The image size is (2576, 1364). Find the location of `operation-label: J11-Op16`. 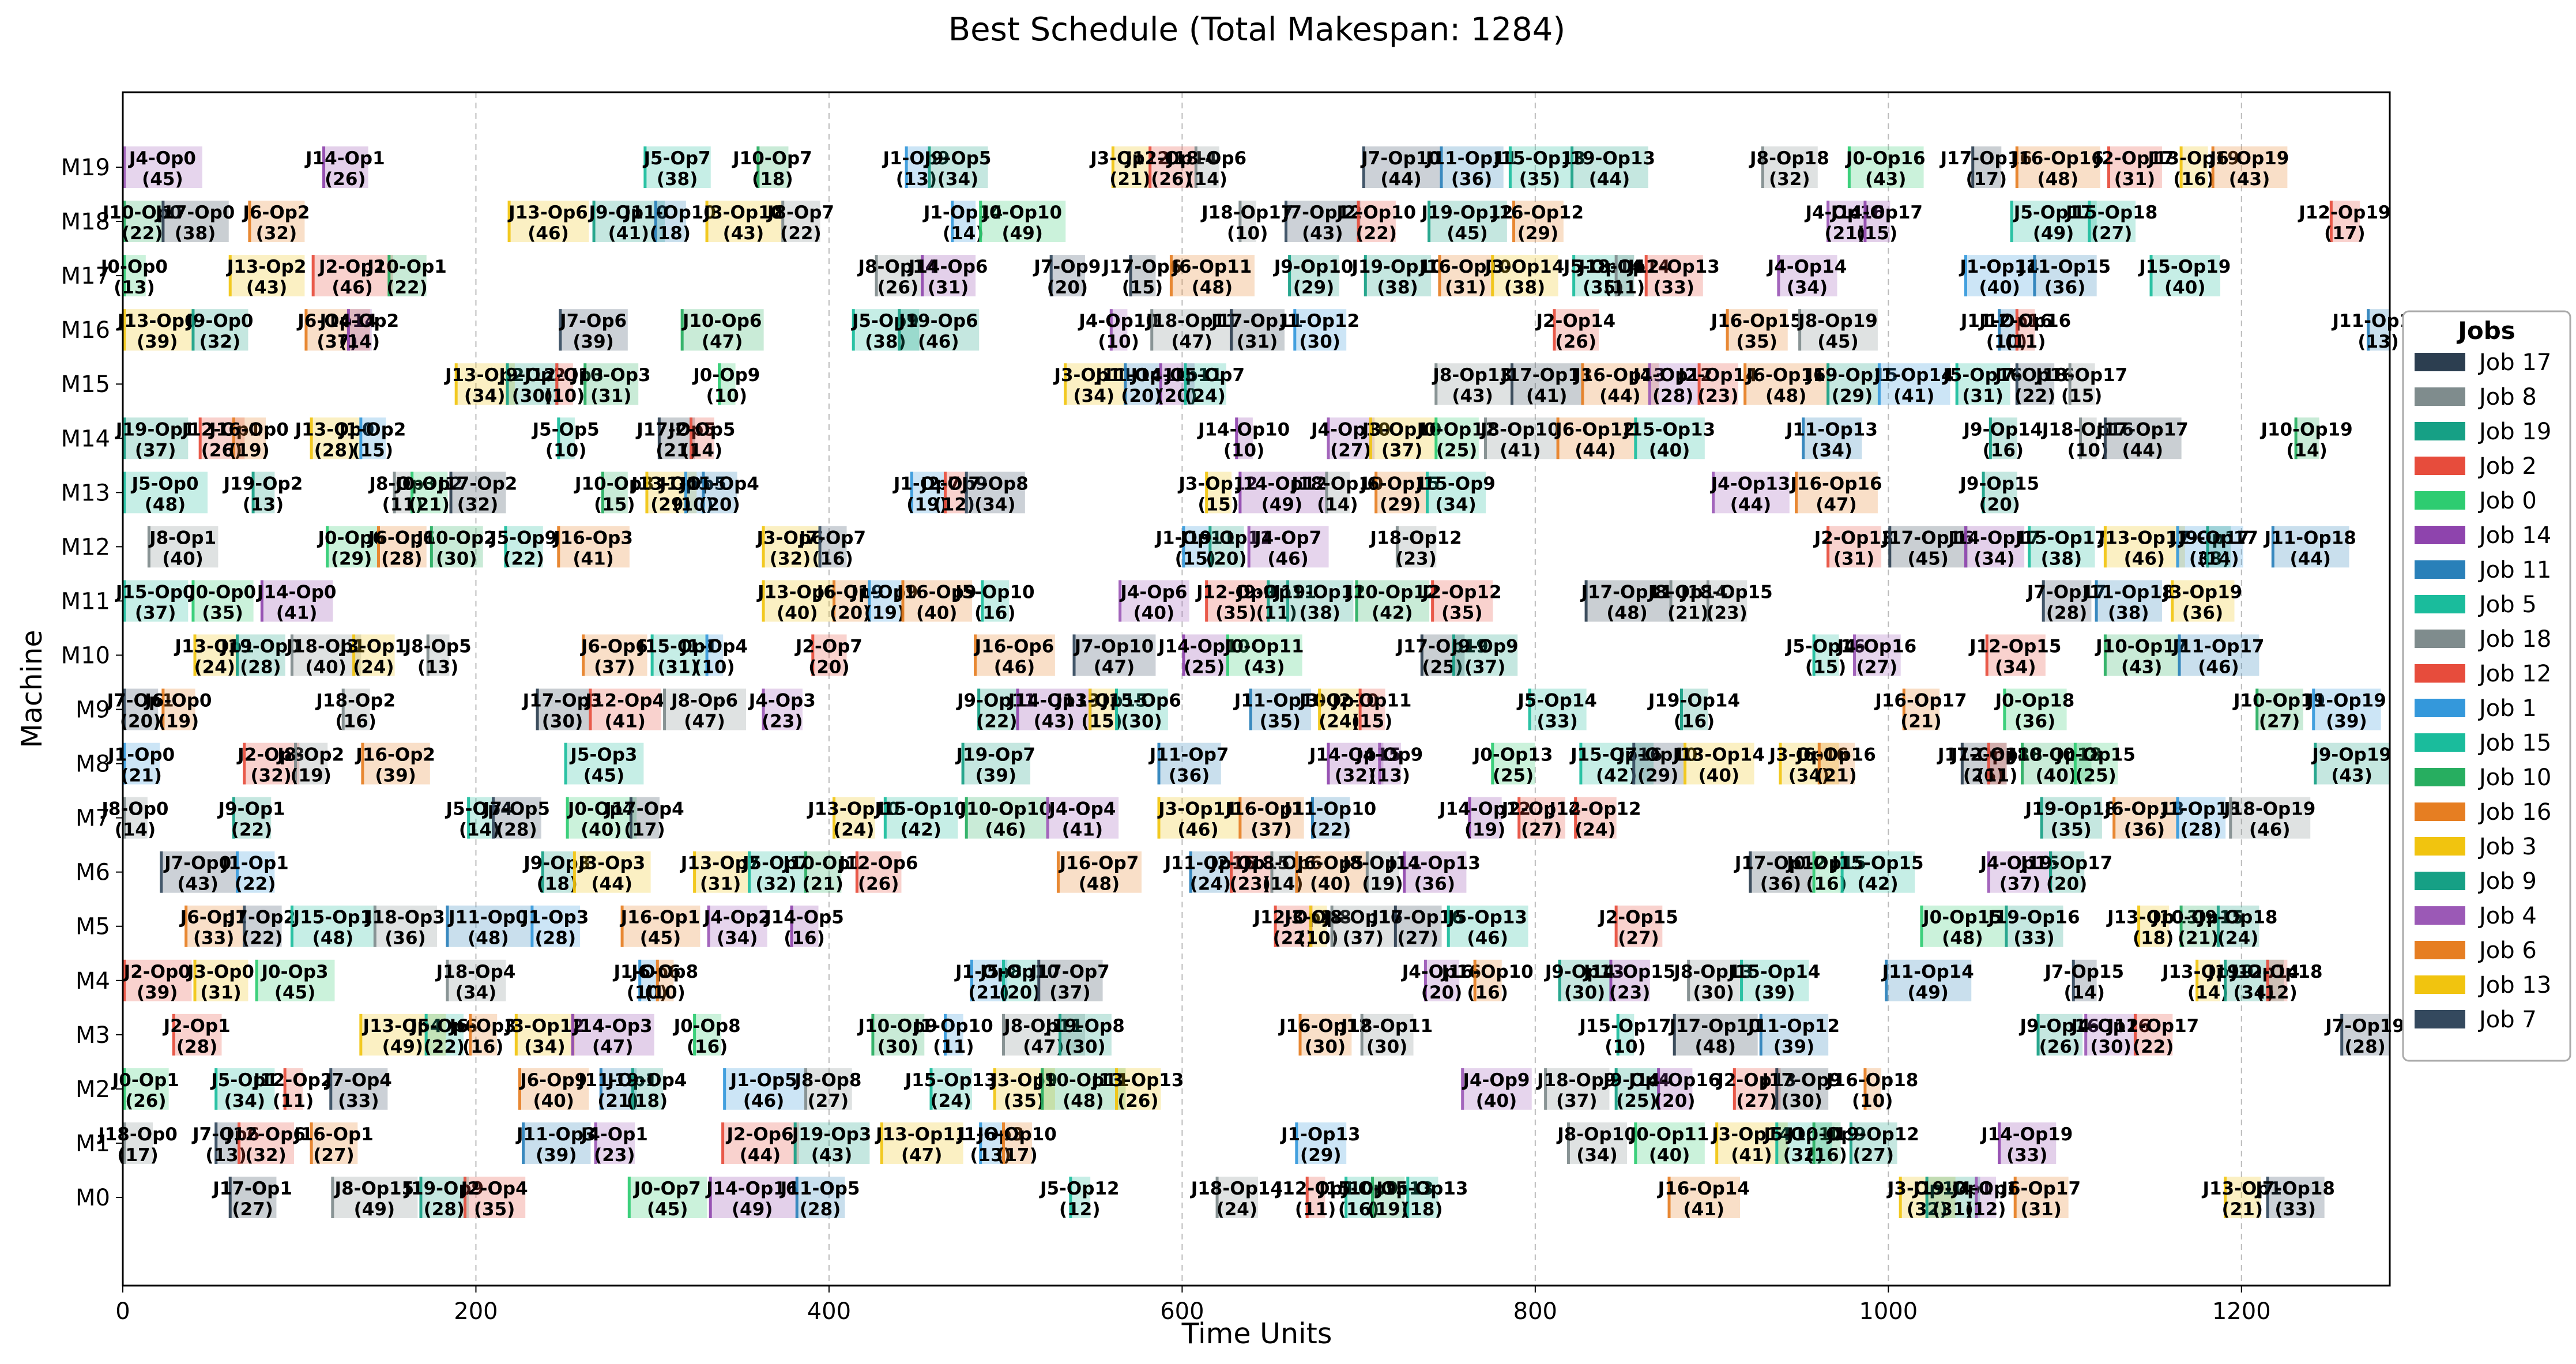

operation-label: J11-Op16 is located at coordinates (2006, 321).